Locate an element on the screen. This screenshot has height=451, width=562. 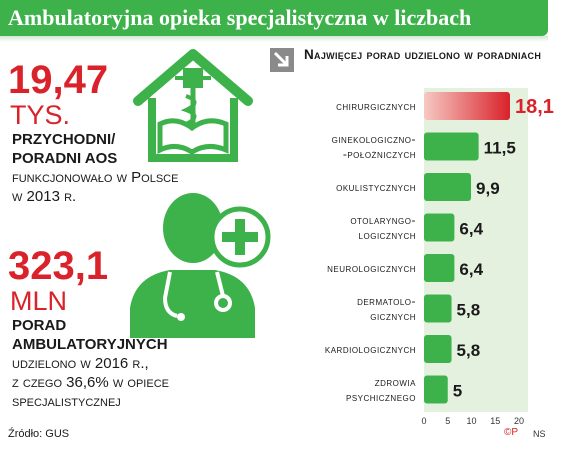
category-label-4: neurologicznych is located at coordinates (371, 267).